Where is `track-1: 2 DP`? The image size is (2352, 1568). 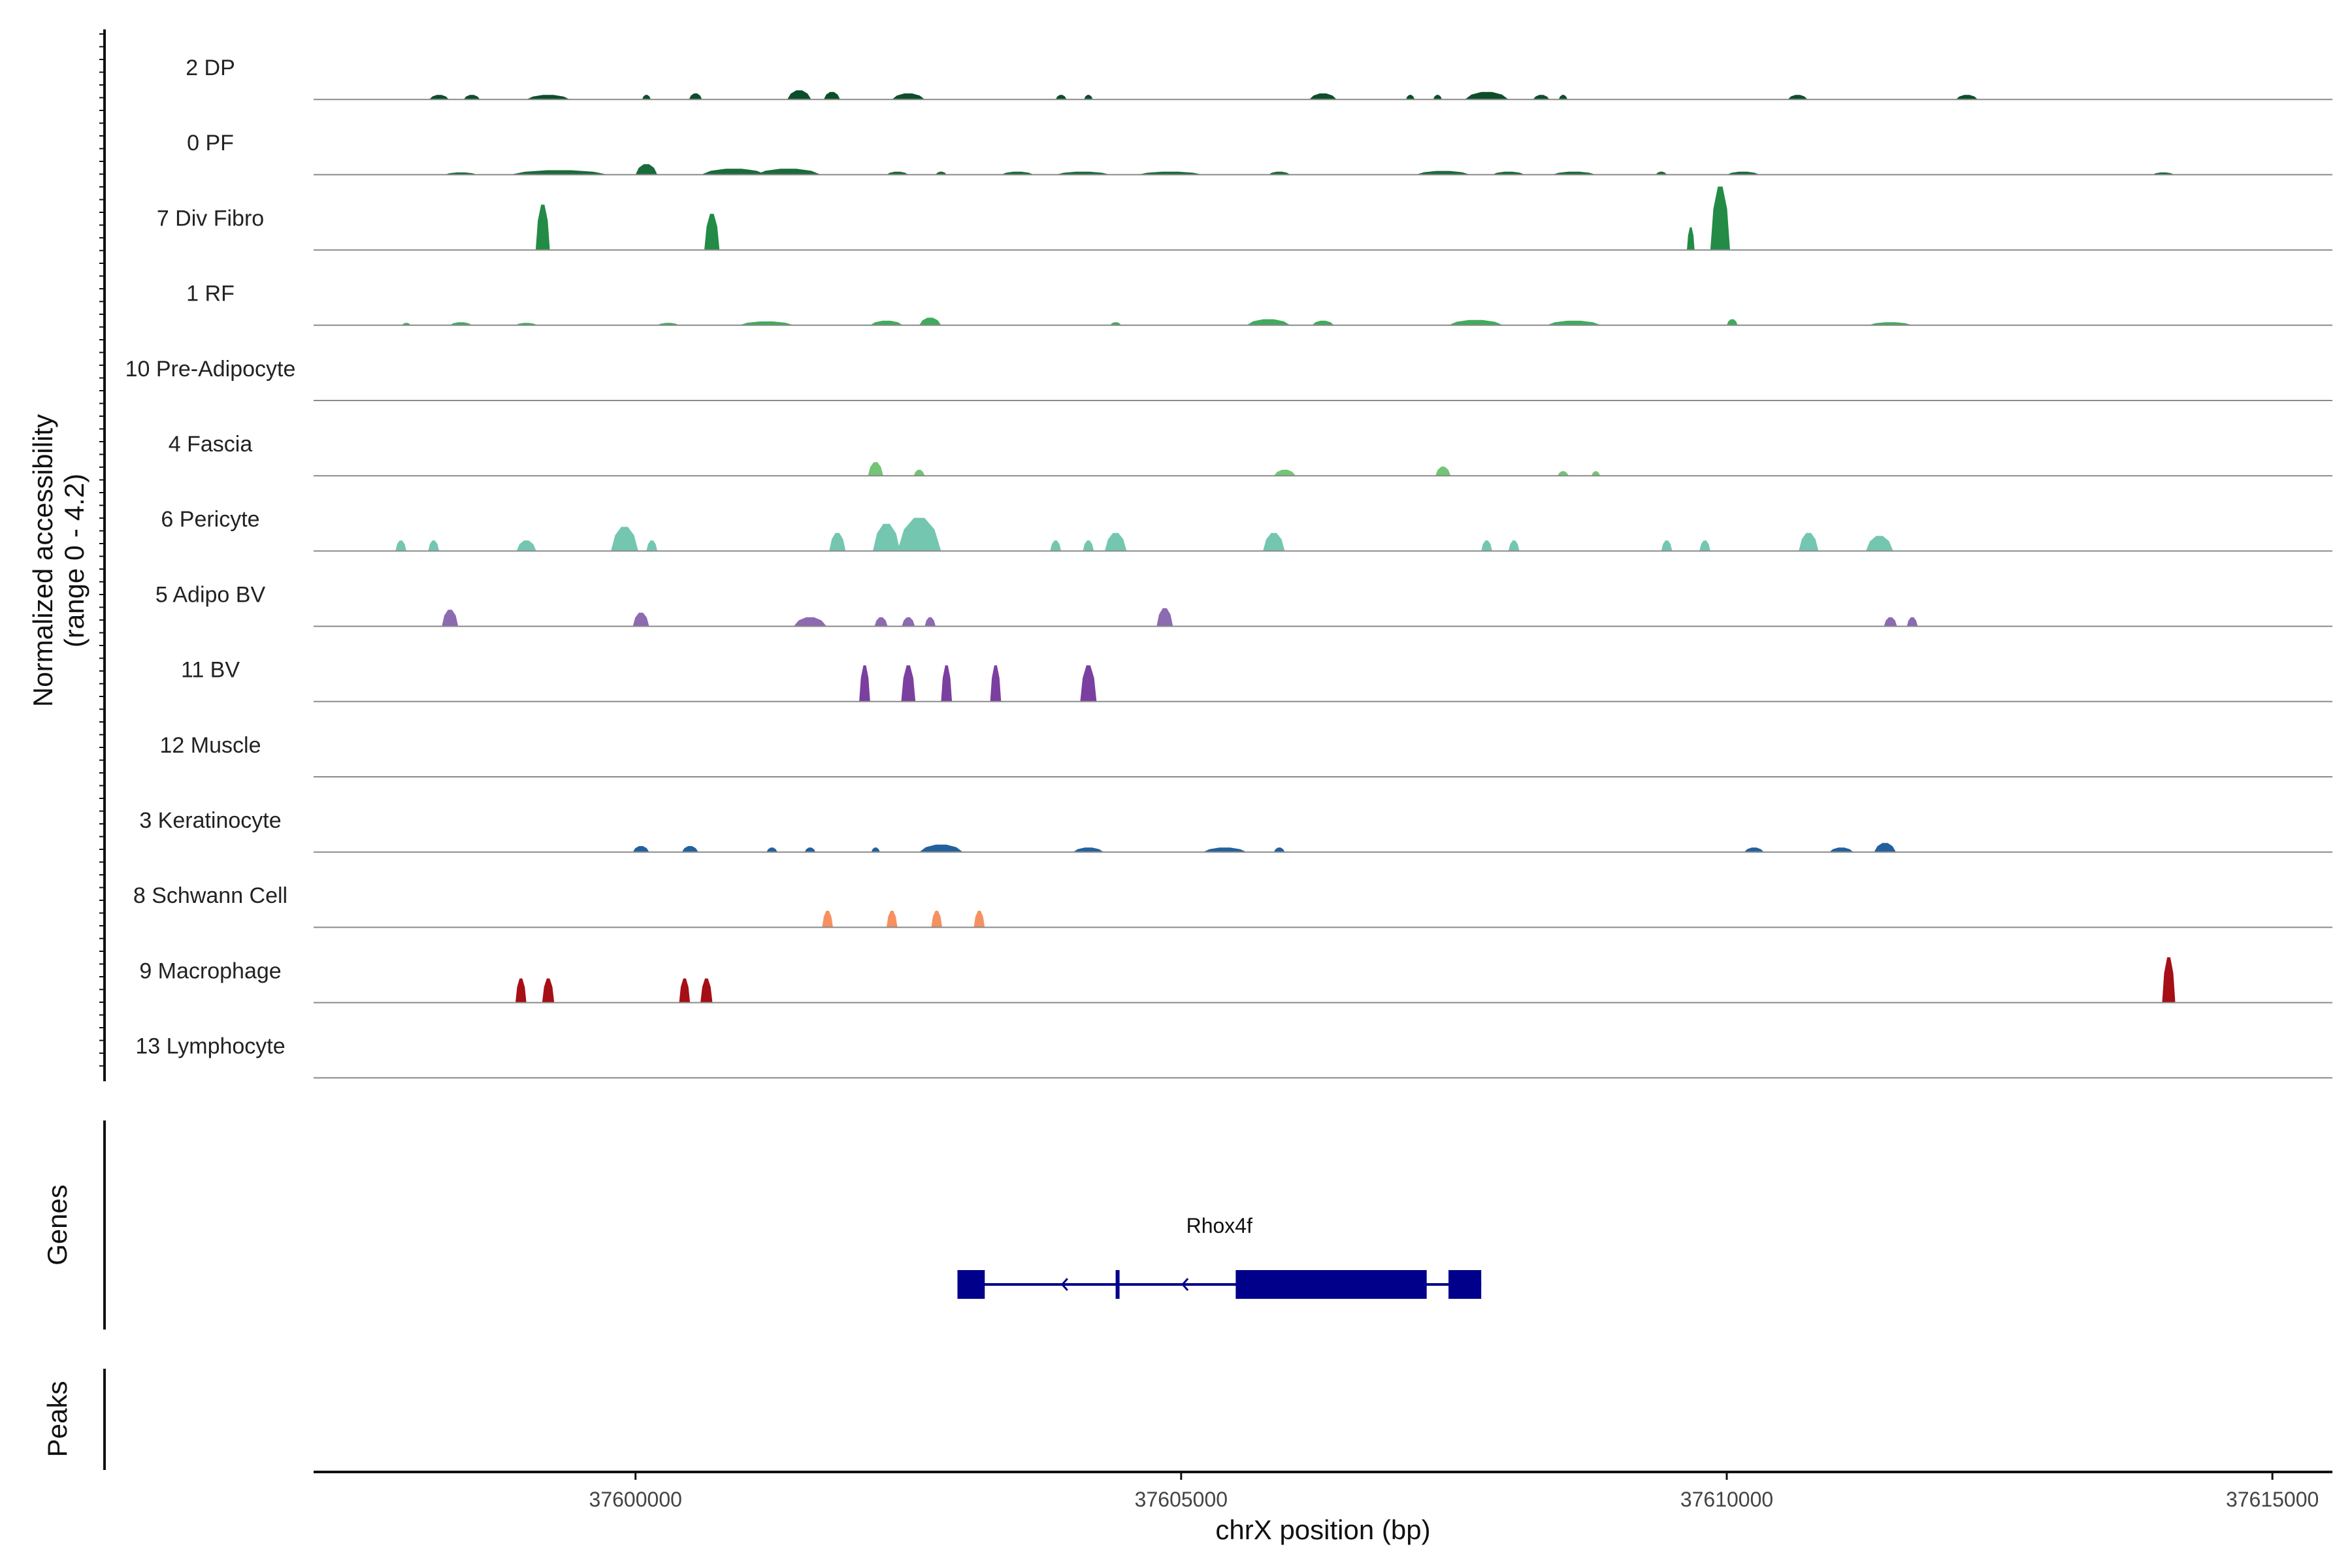 track-1: 2 DP is located at coordinates (1259, 78).